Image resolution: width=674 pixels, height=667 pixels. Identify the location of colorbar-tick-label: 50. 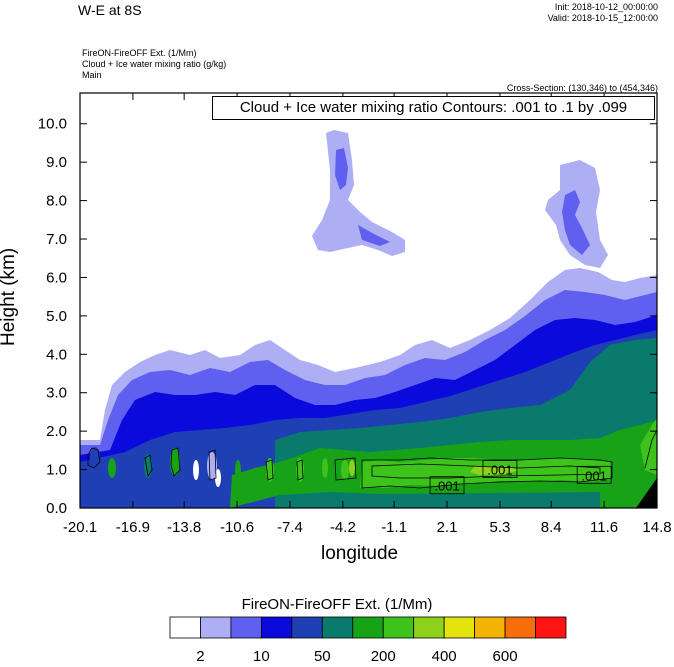
(322, 656).